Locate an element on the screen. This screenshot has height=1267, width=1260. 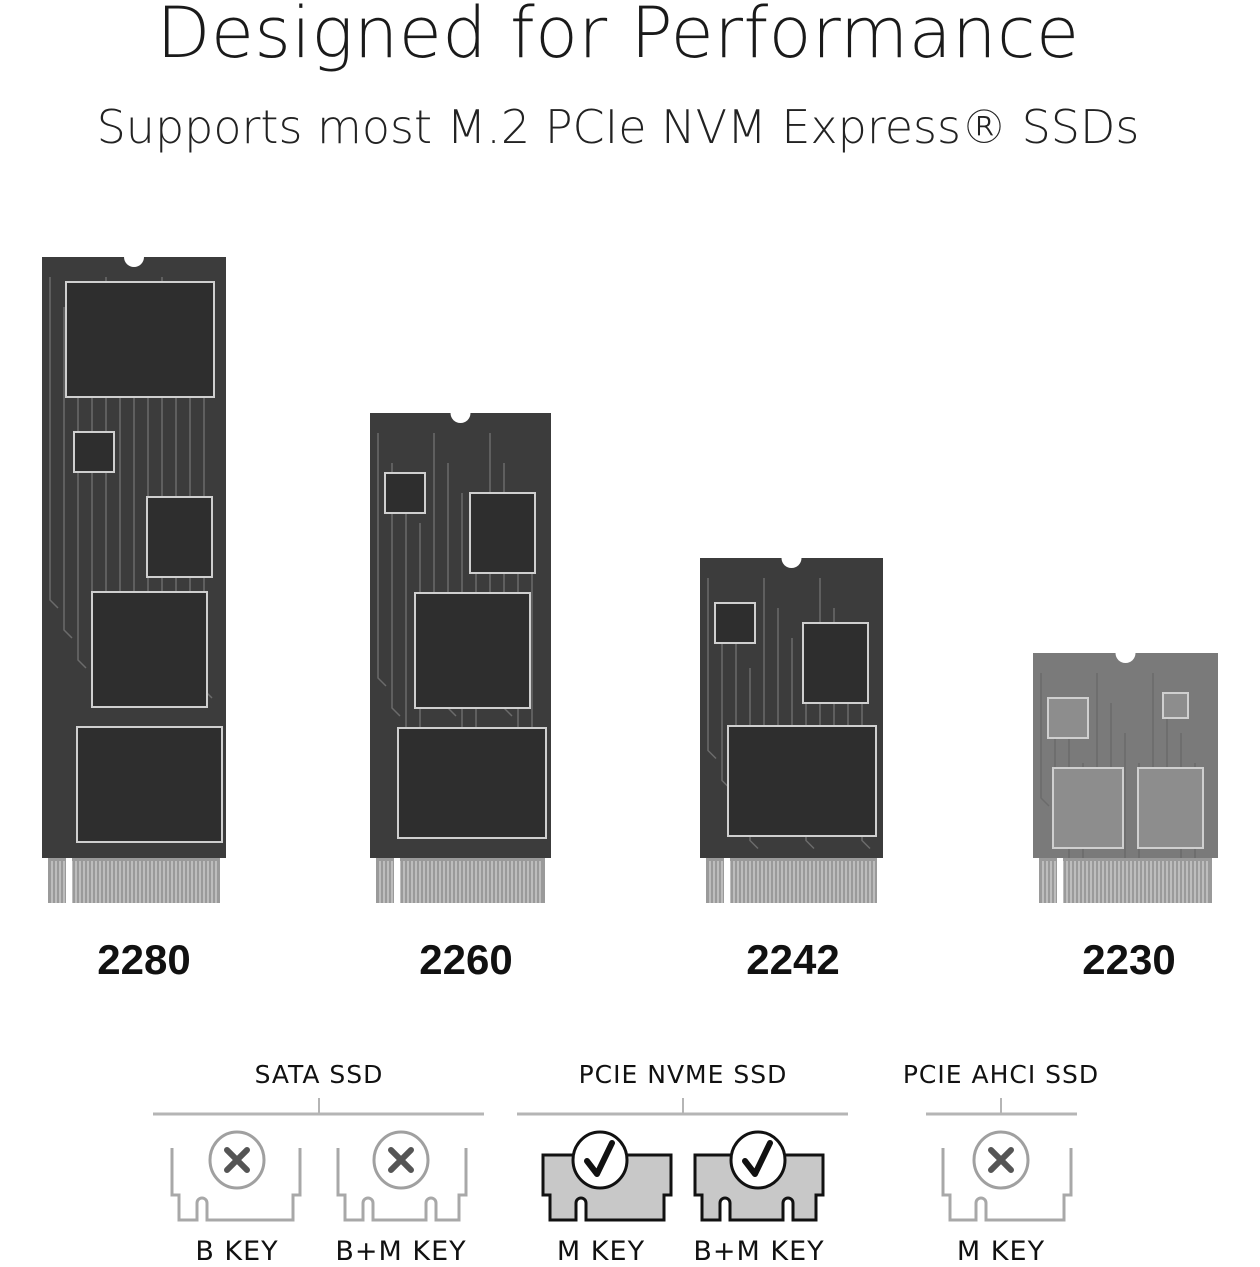
size-label-2230: 2230 is located at coordinates (1129, 959).